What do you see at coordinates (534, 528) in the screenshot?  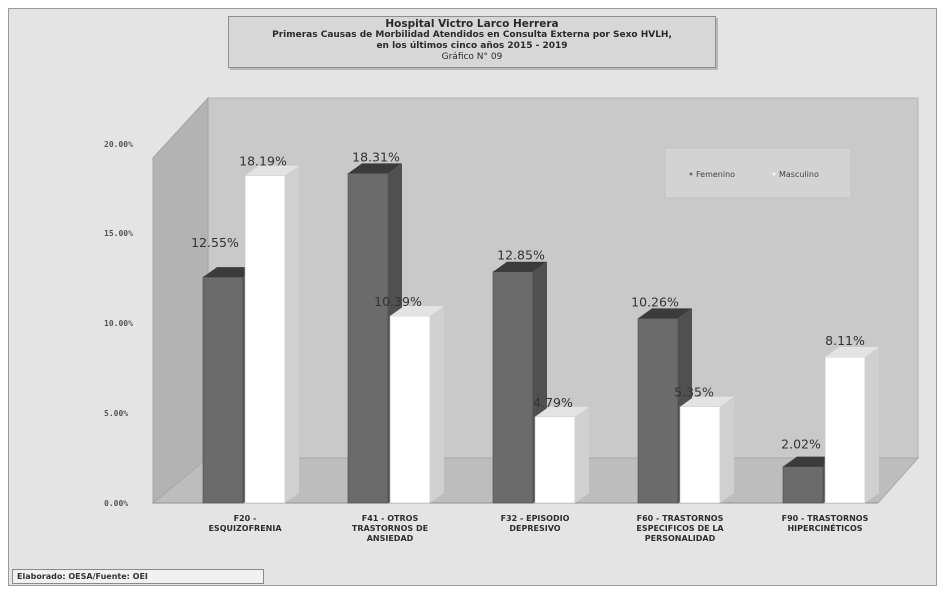 I see `category-label: DEPRESIVO` at bounding box center [534, 528].